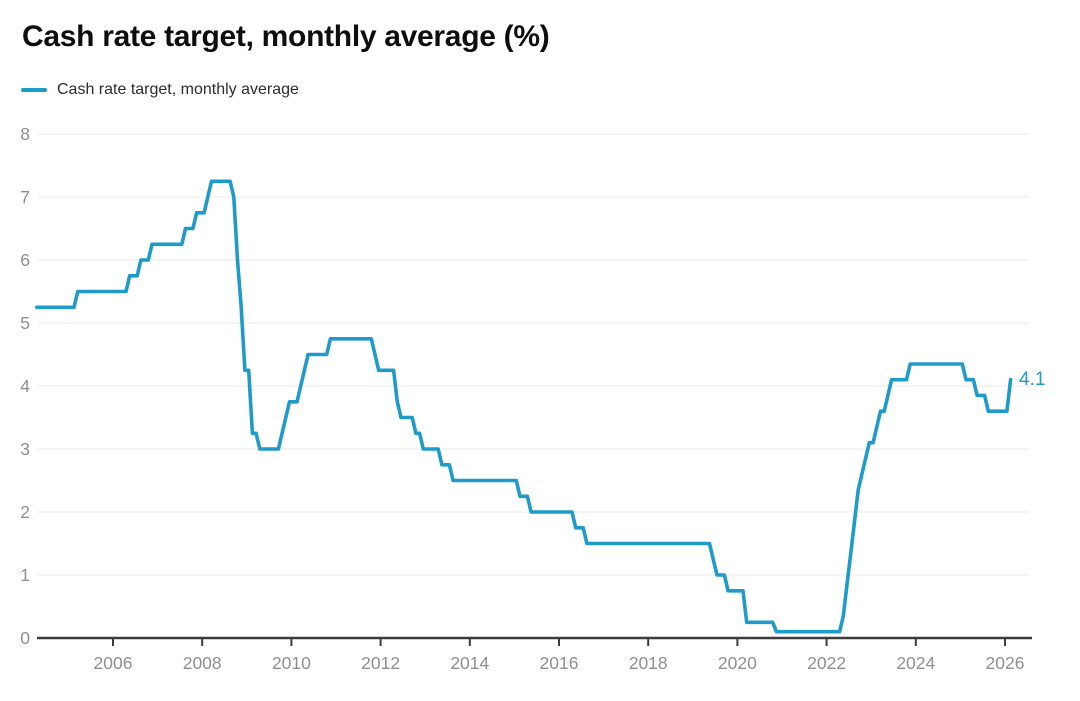  What do you see at coordinates (291, 663) in the screenshot?
I see `x-axis-tick-label: 2010` at bounding box center [291, 663].